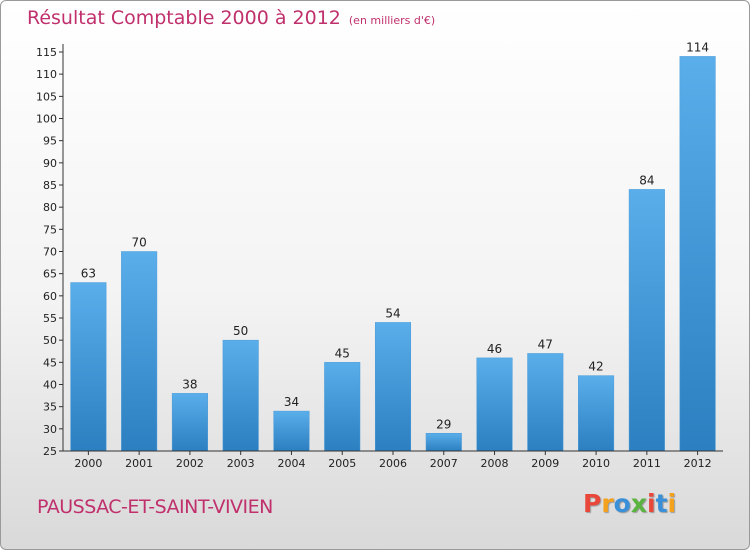  What do you see at coordinates (545, 463) in the screenshot?
I see `x-tick-label: 2009` at bounding box center [545, 463].